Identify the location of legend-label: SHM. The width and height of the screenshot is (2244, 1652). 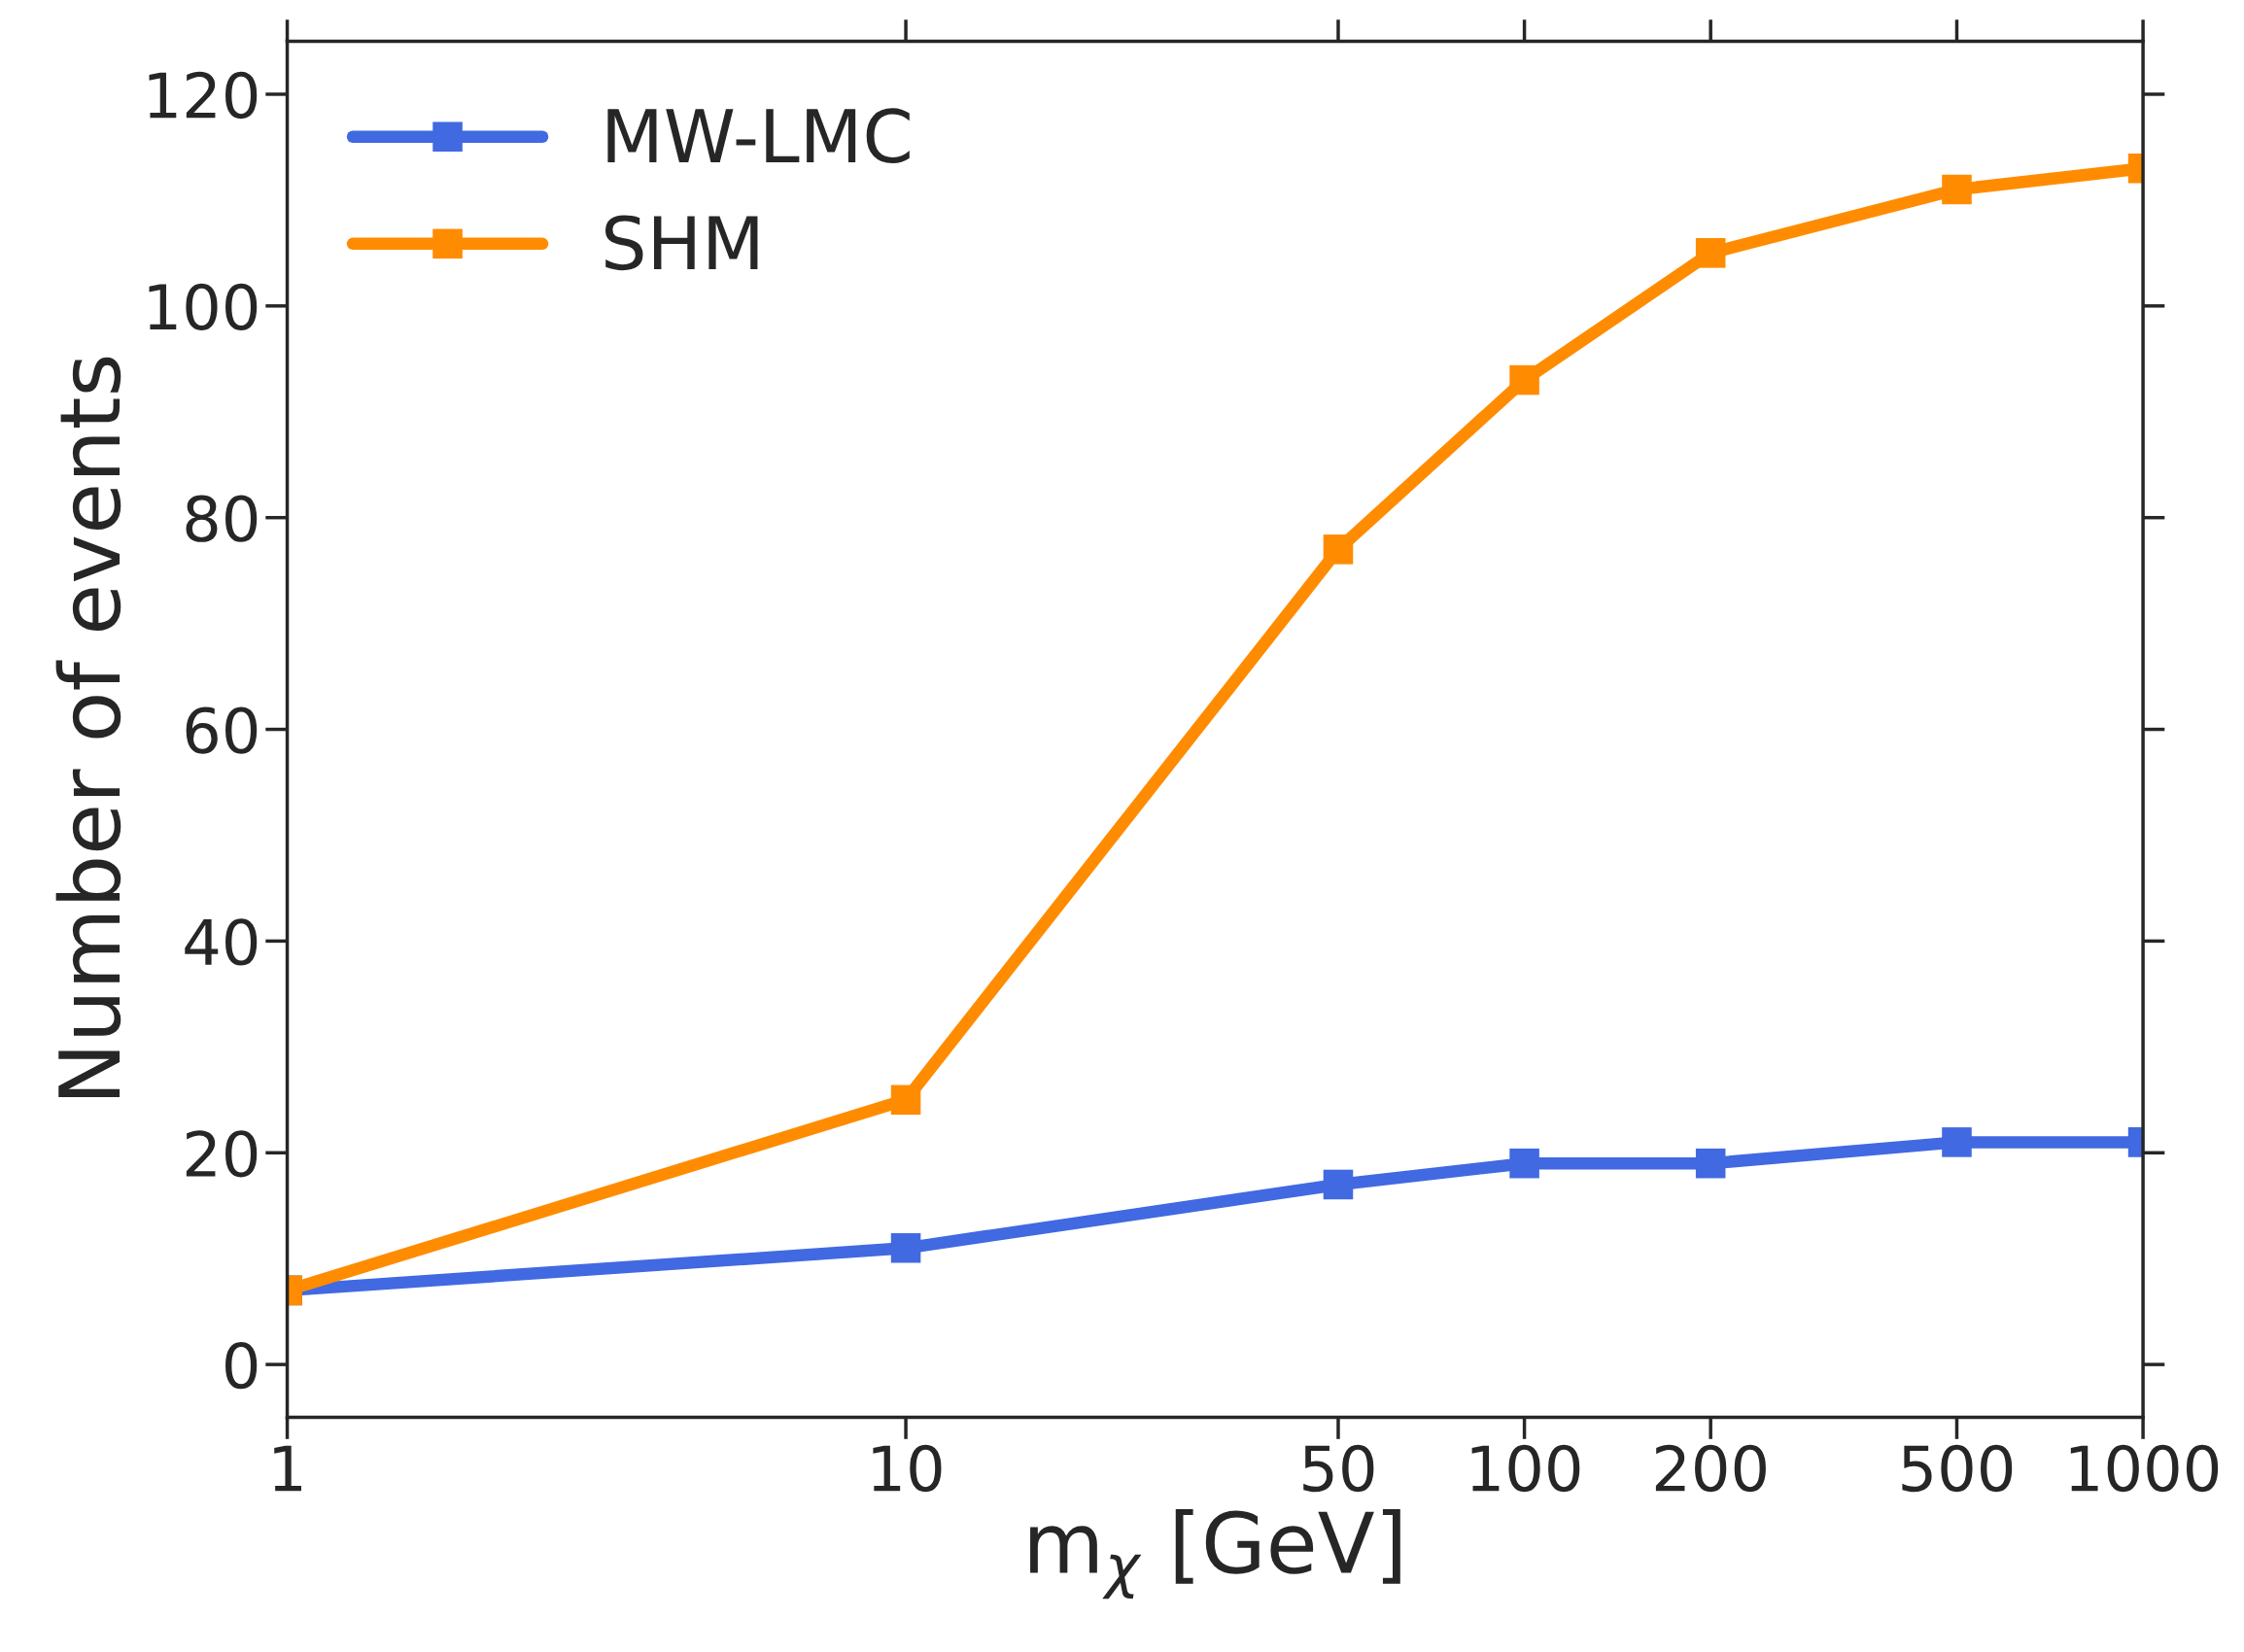
(681, 243).